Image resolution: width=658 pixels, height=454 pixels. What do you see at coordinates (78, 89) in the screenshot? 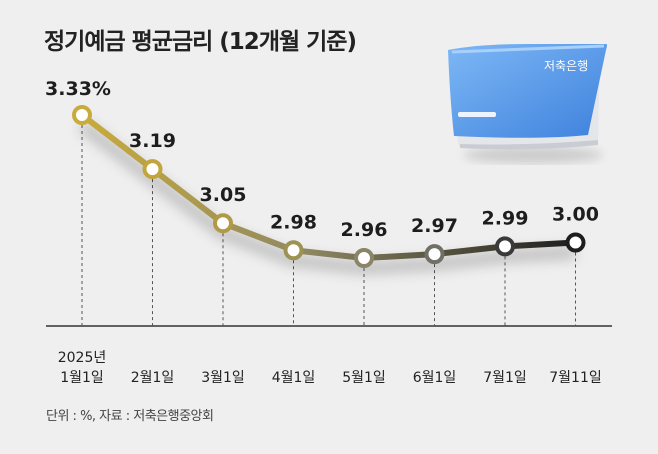
I see `value-label: 3.33%` at bounding box center [78, 89].